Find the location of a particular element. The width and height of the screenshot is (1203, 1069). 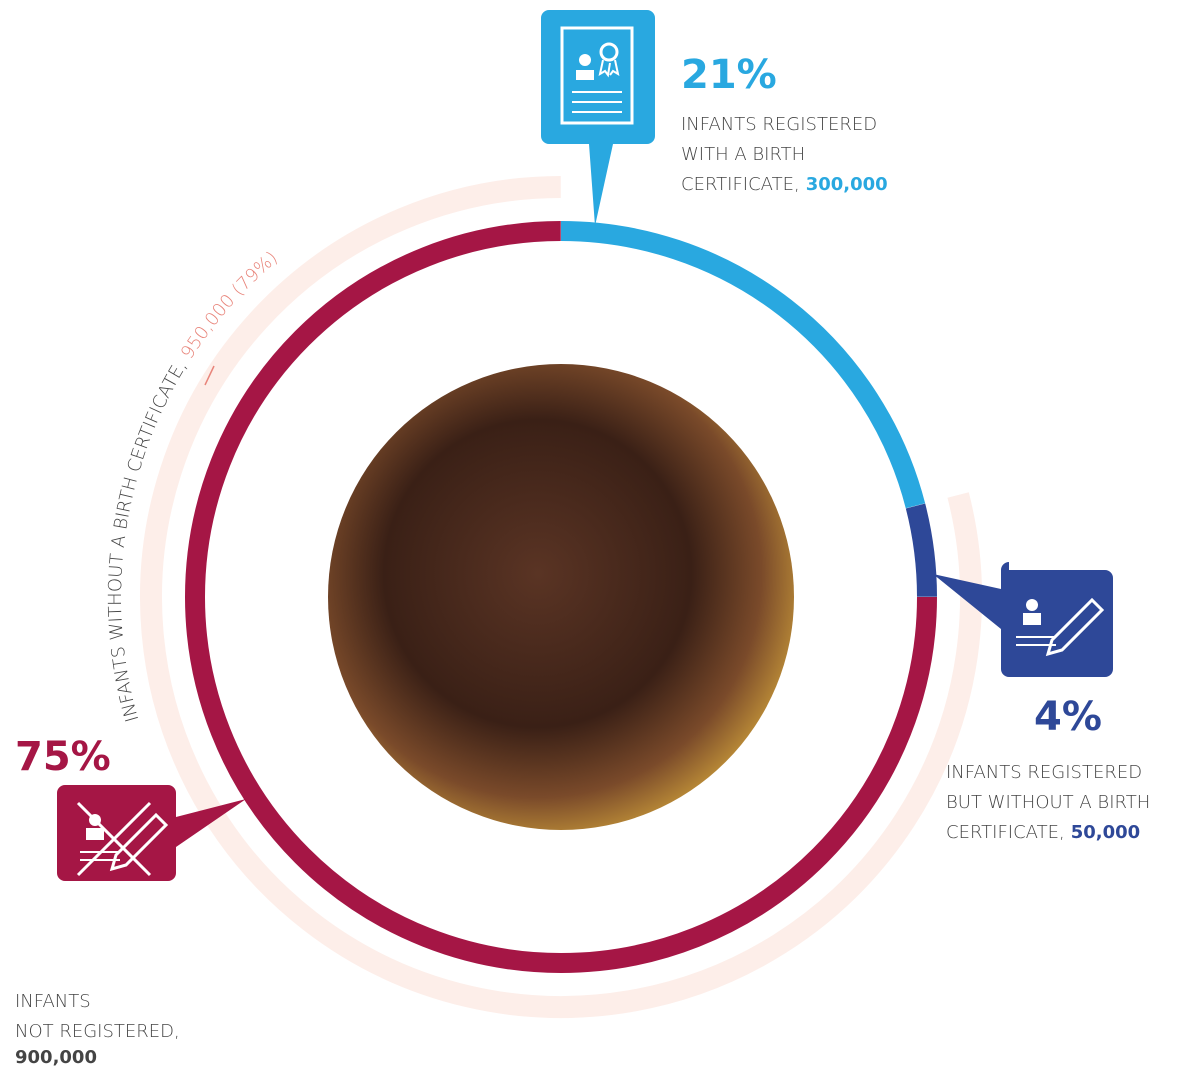

callout-registered-no-certificate is located at coordinates (1023, 619).